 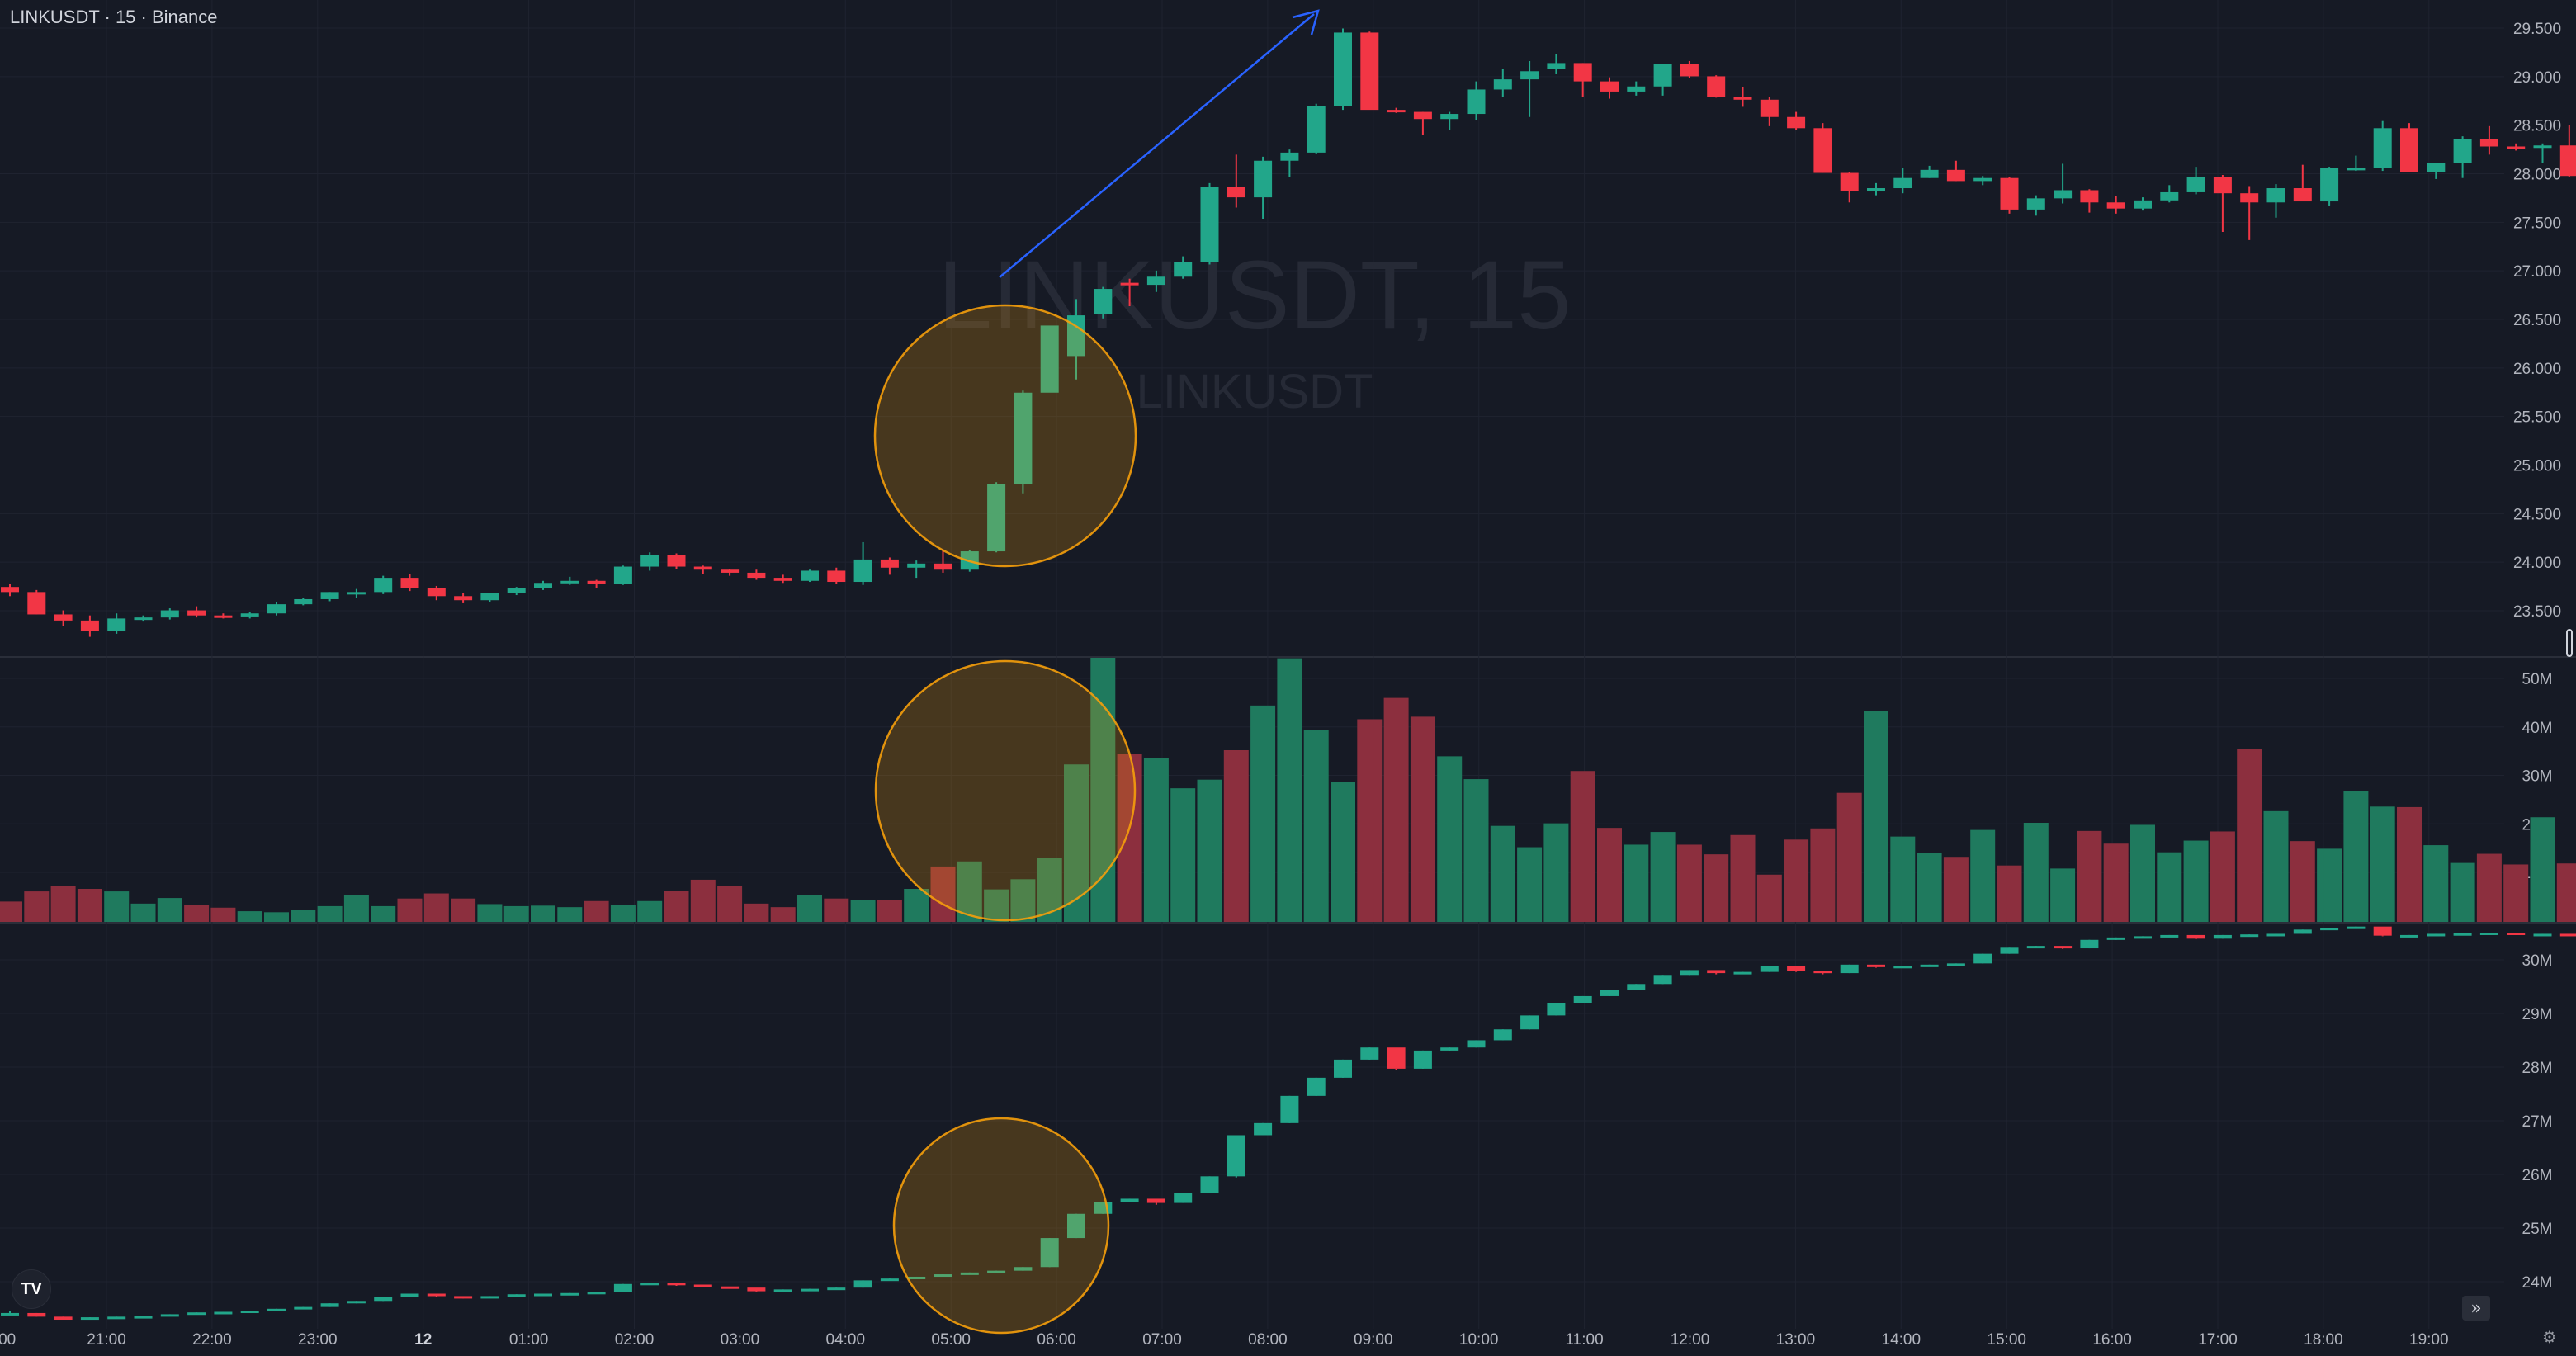 I want to click on time-axis-label: 16:00, so click(x=2112, y=1340).